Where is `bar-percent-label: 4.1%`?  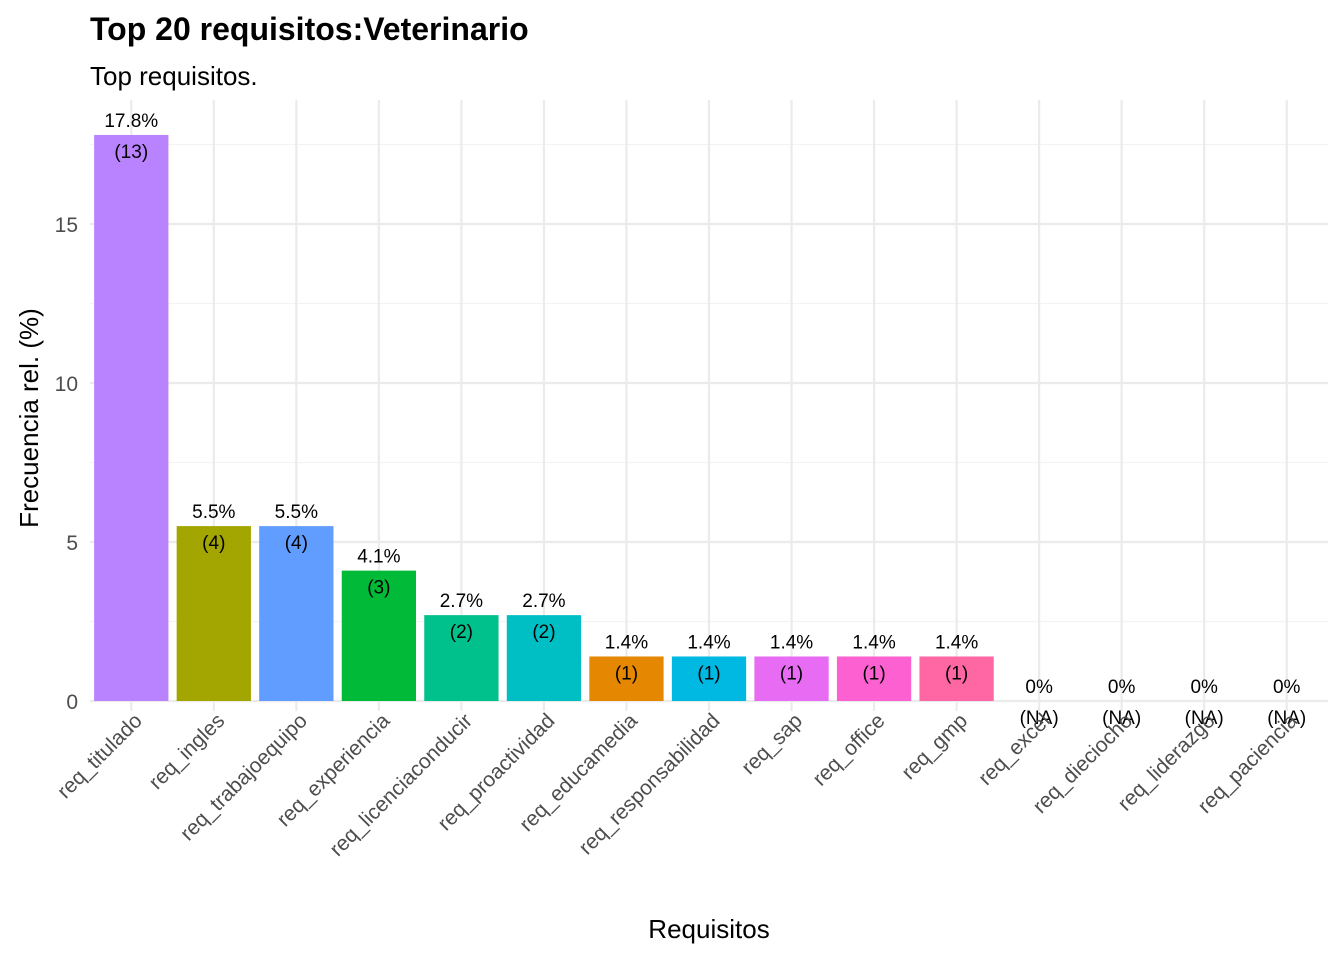 bar-percent-label: 4.1% is located at coordinates (378, 557).